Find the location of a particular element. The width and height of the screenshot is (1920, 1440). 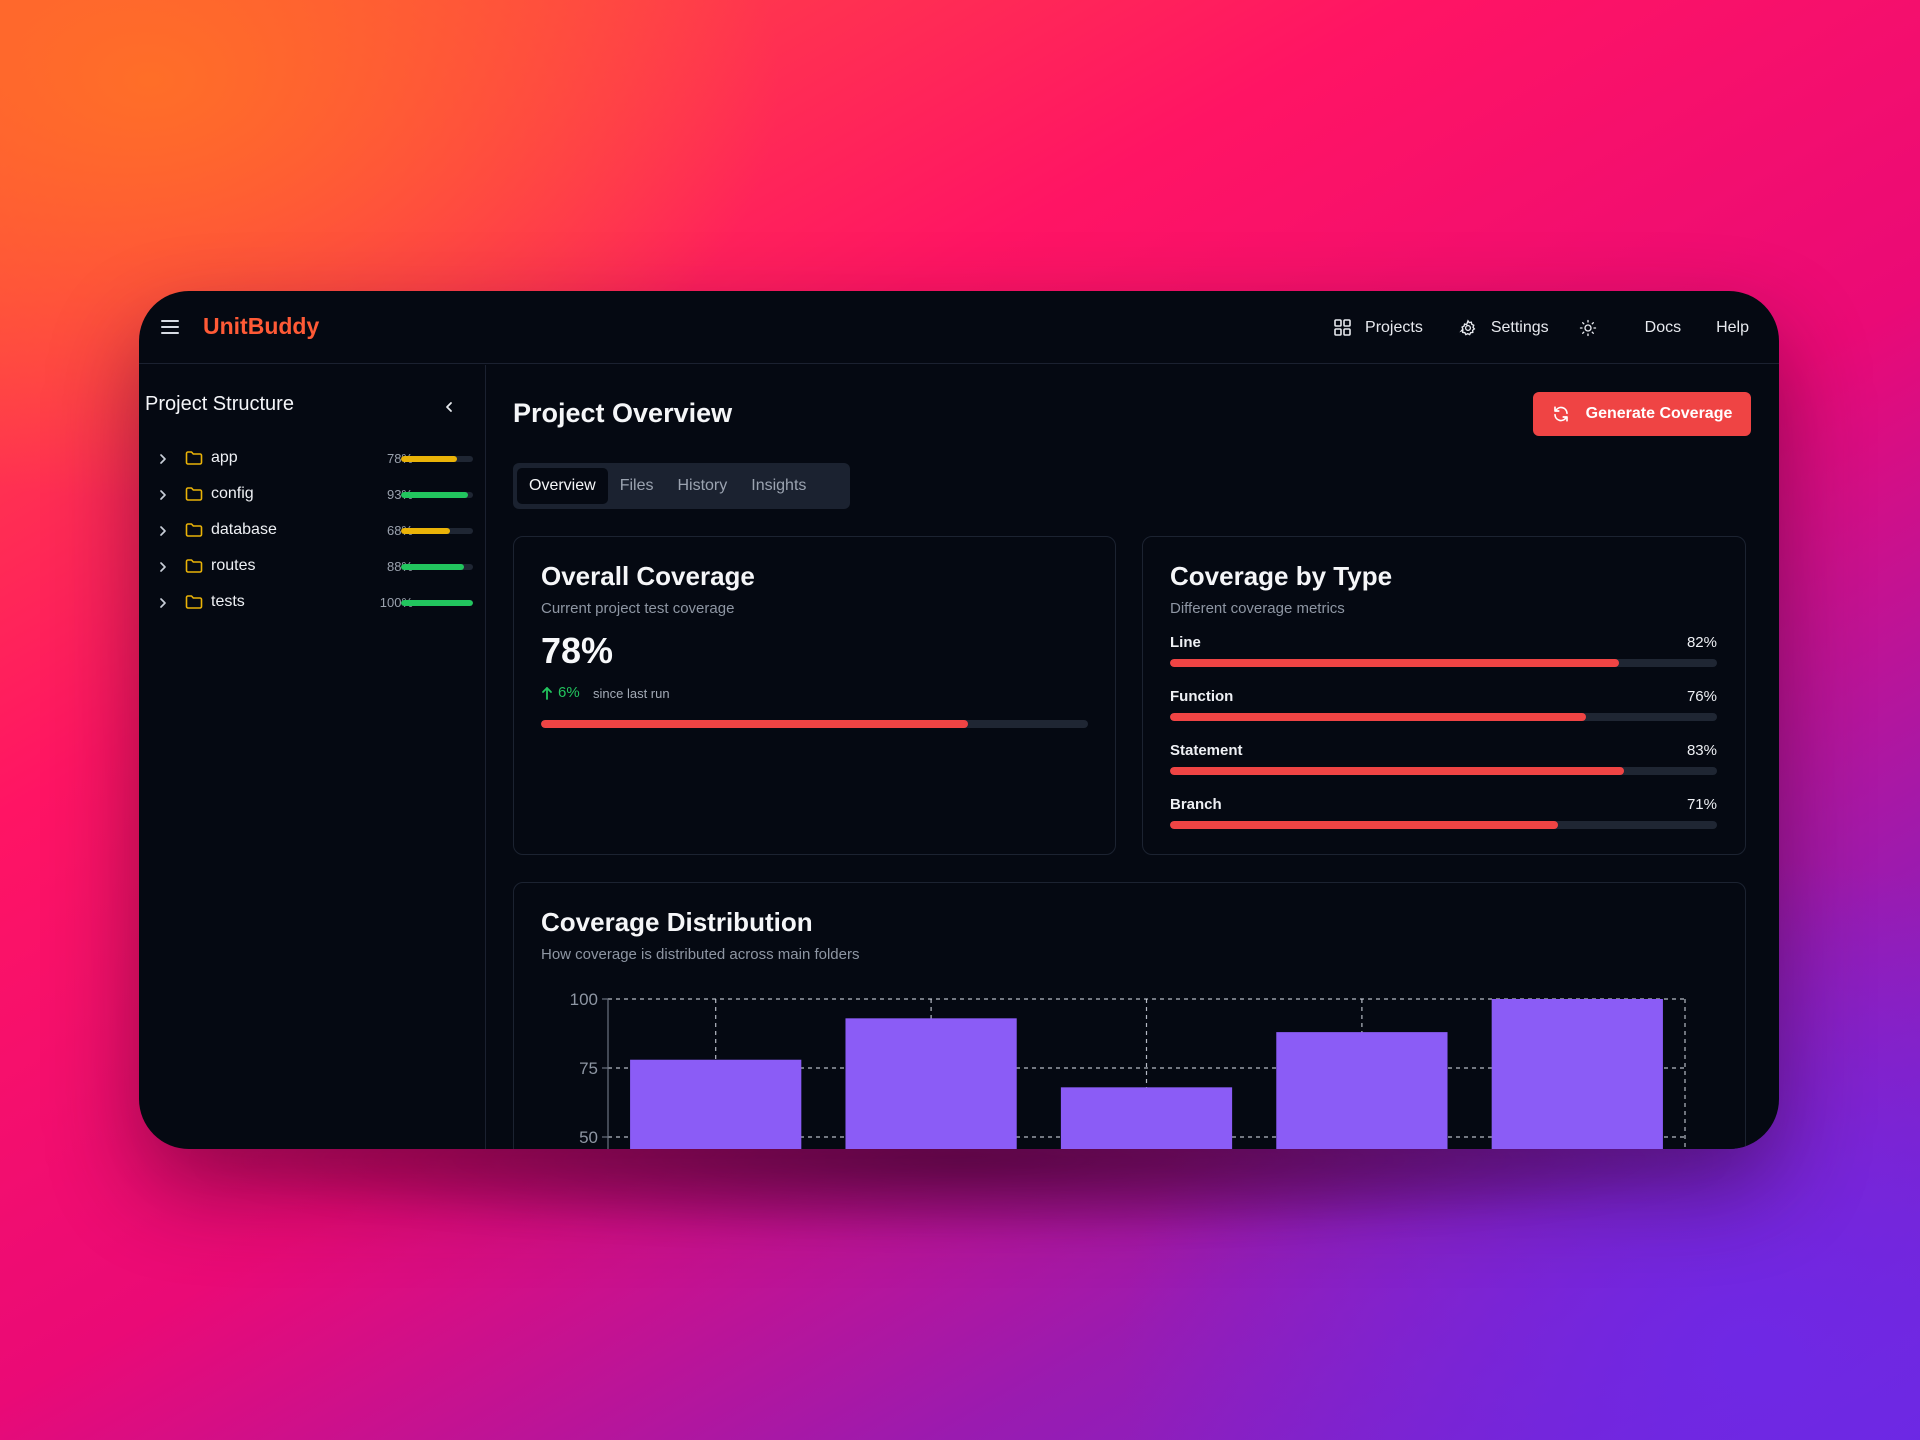

y-tick-label: 50 is located at coordinates (588, 1137).